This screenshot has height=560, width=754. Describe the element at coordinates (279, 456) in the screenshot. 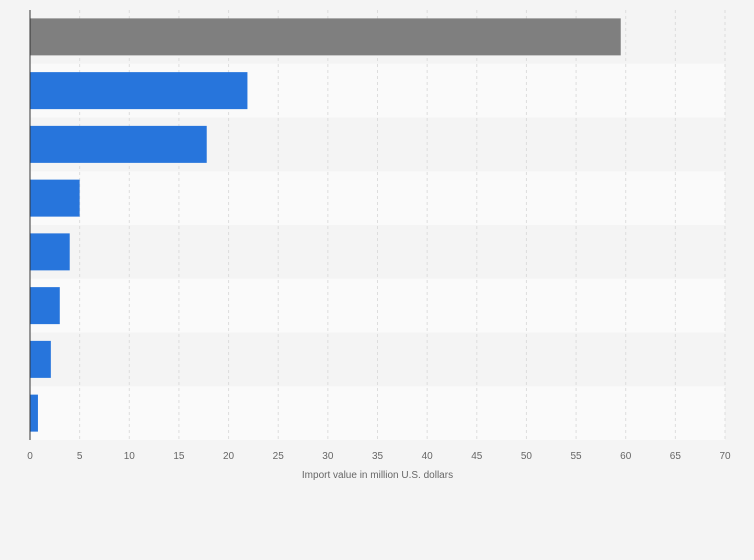

I see `x-tick-label: 25` at that location.